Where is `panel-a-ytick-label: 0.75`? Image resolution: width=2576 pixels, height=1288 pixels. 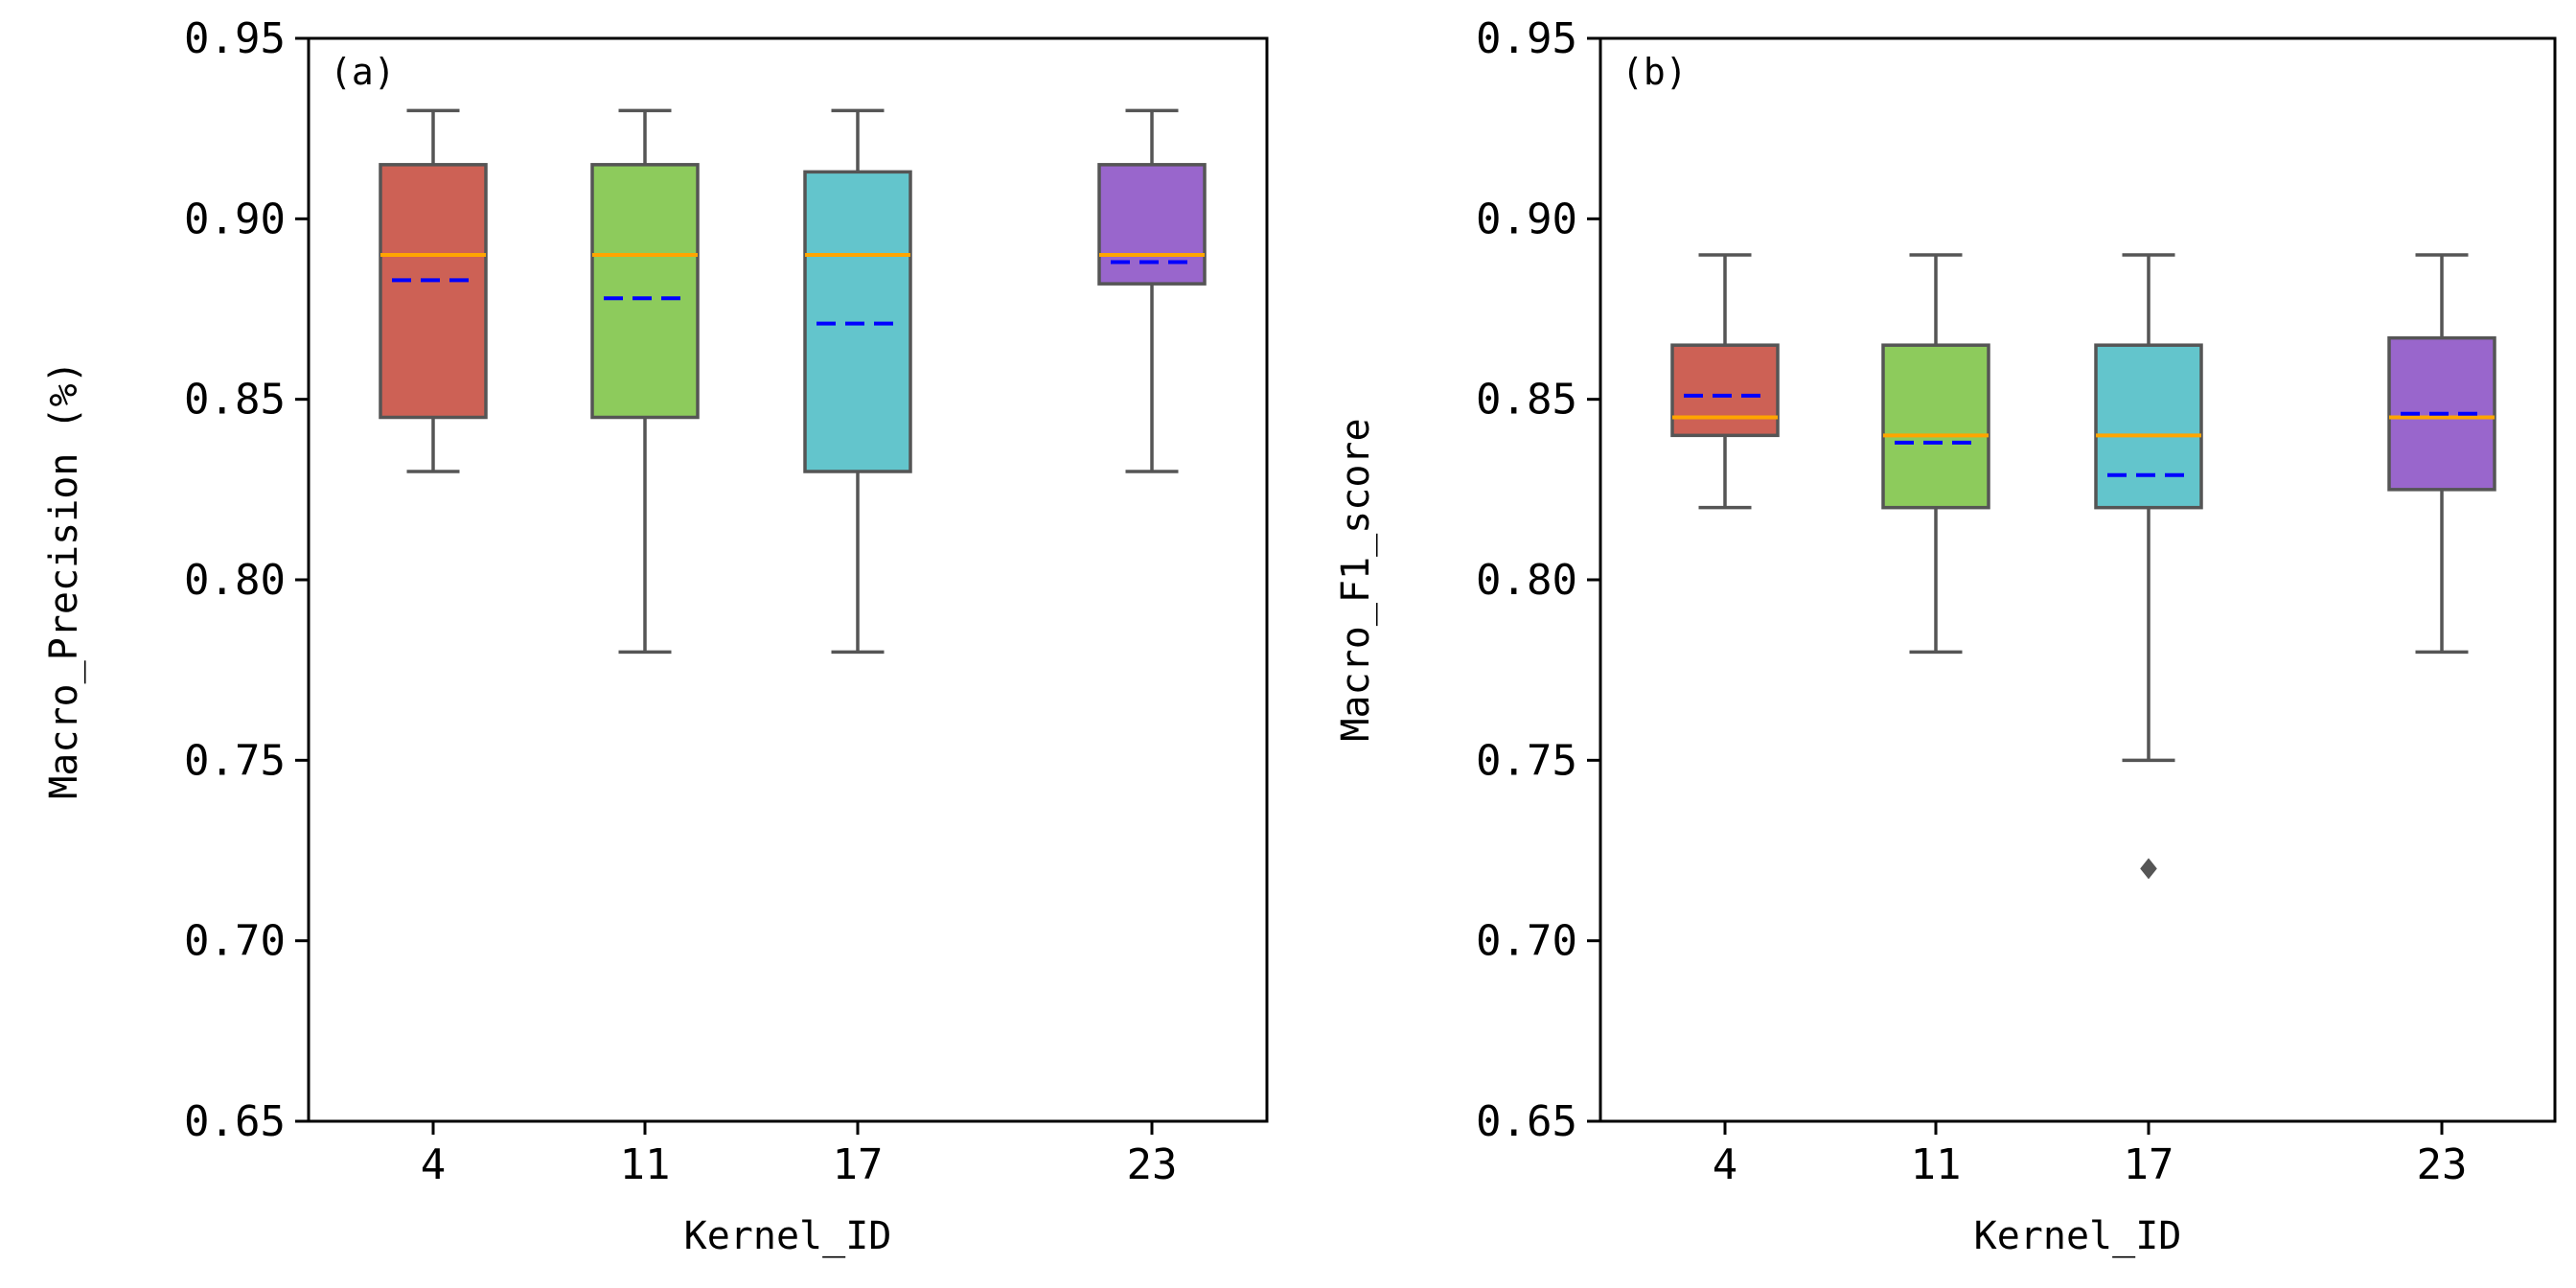
panel-a-ytick-label: 0.75 is located at coordinates (235, 760).